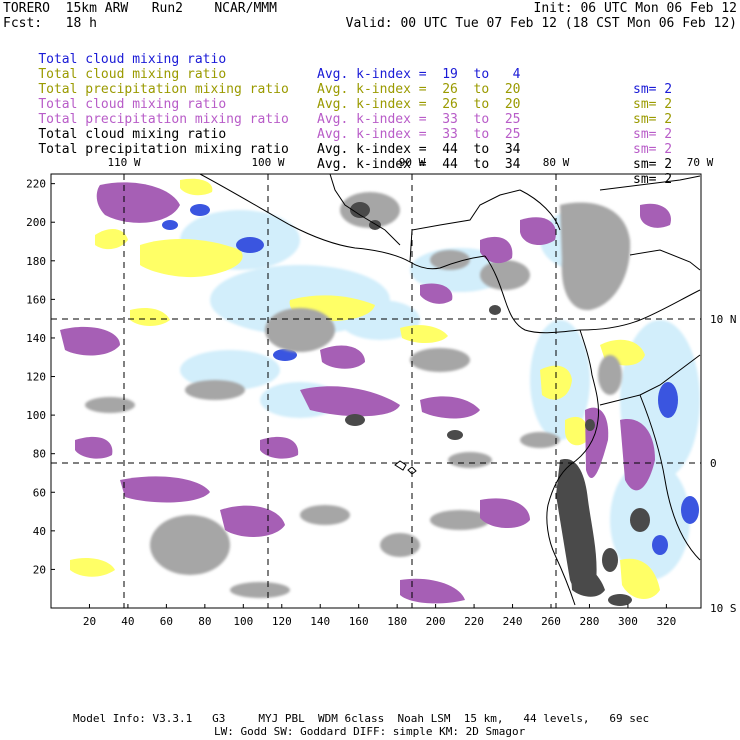  Describe the element at coordinates (628, 621) in the screenshot. I see `x-tick-label: 300` at that location.